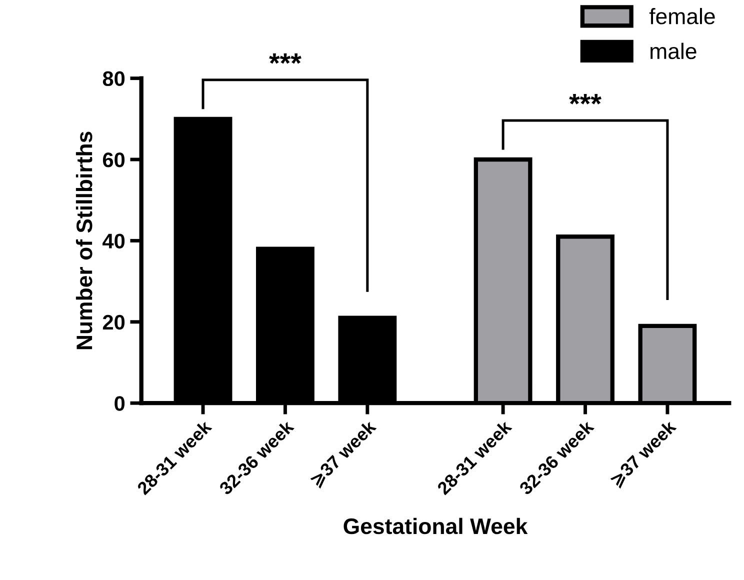 This screenshot has height=580, width=744. What do you see at coordinates (119, 403) in the screenshot?
I see `y-tick-label: 0` at bounding box center [119, 403].